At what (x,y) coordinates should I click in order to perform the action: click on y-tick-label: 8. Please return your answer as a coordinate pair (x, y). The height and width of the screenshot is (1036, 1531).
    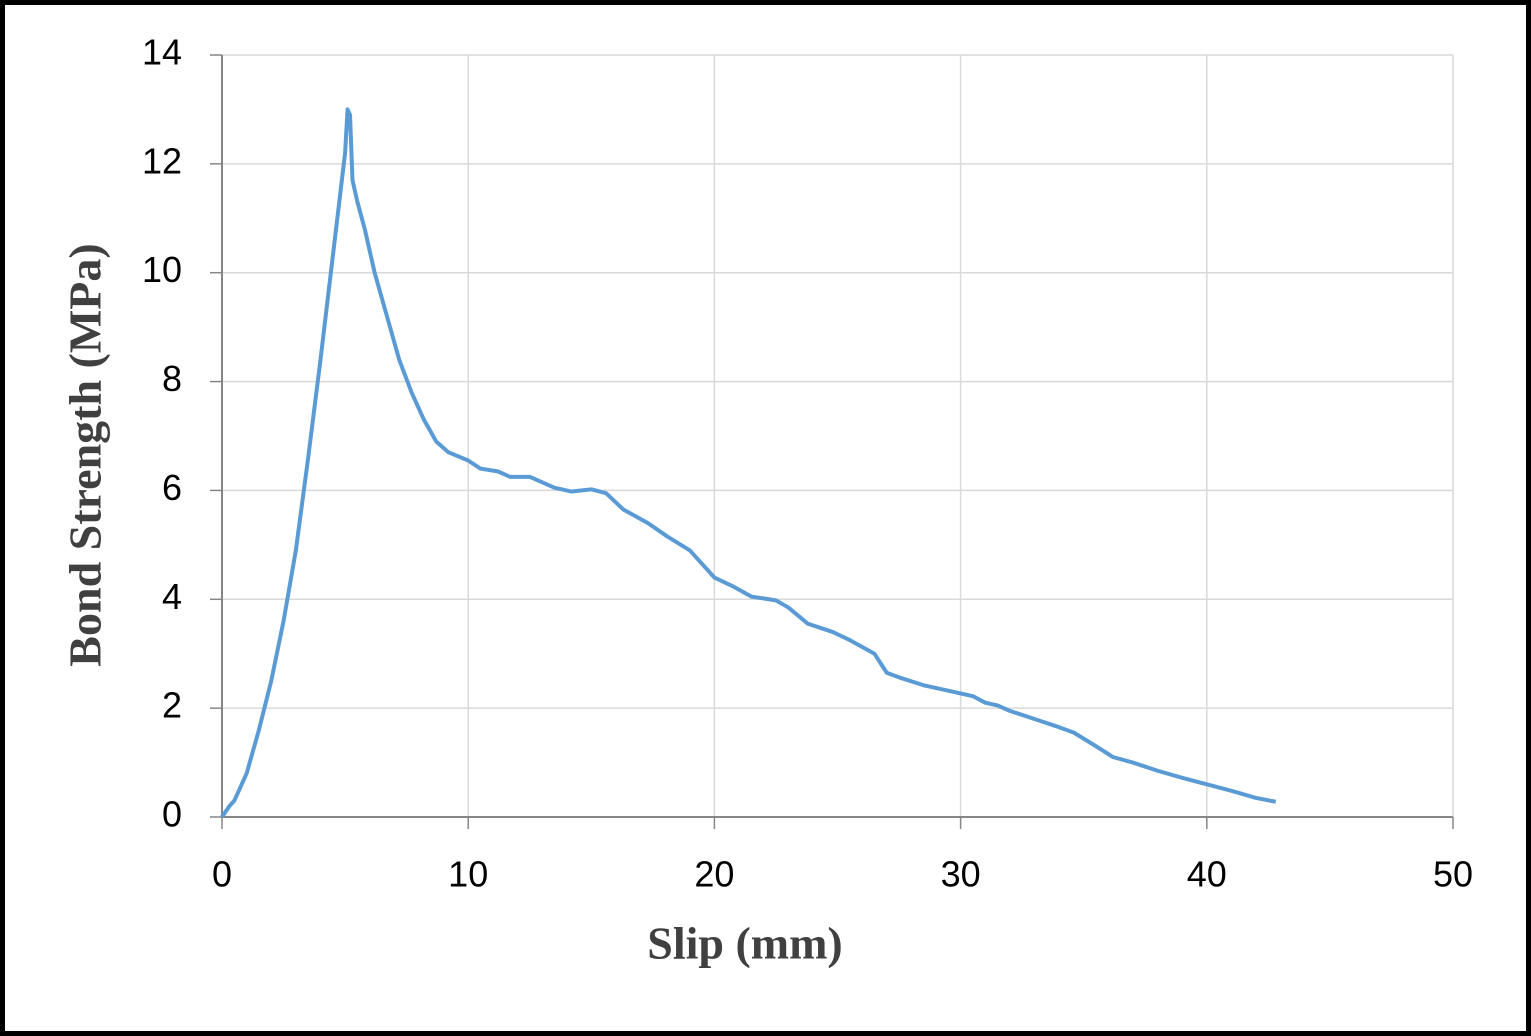
    Looking at the image, I should click on (172, 378).